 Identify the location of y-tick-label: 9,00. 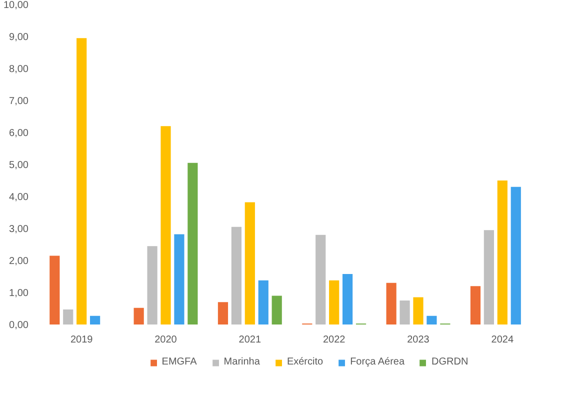
(19, 37).